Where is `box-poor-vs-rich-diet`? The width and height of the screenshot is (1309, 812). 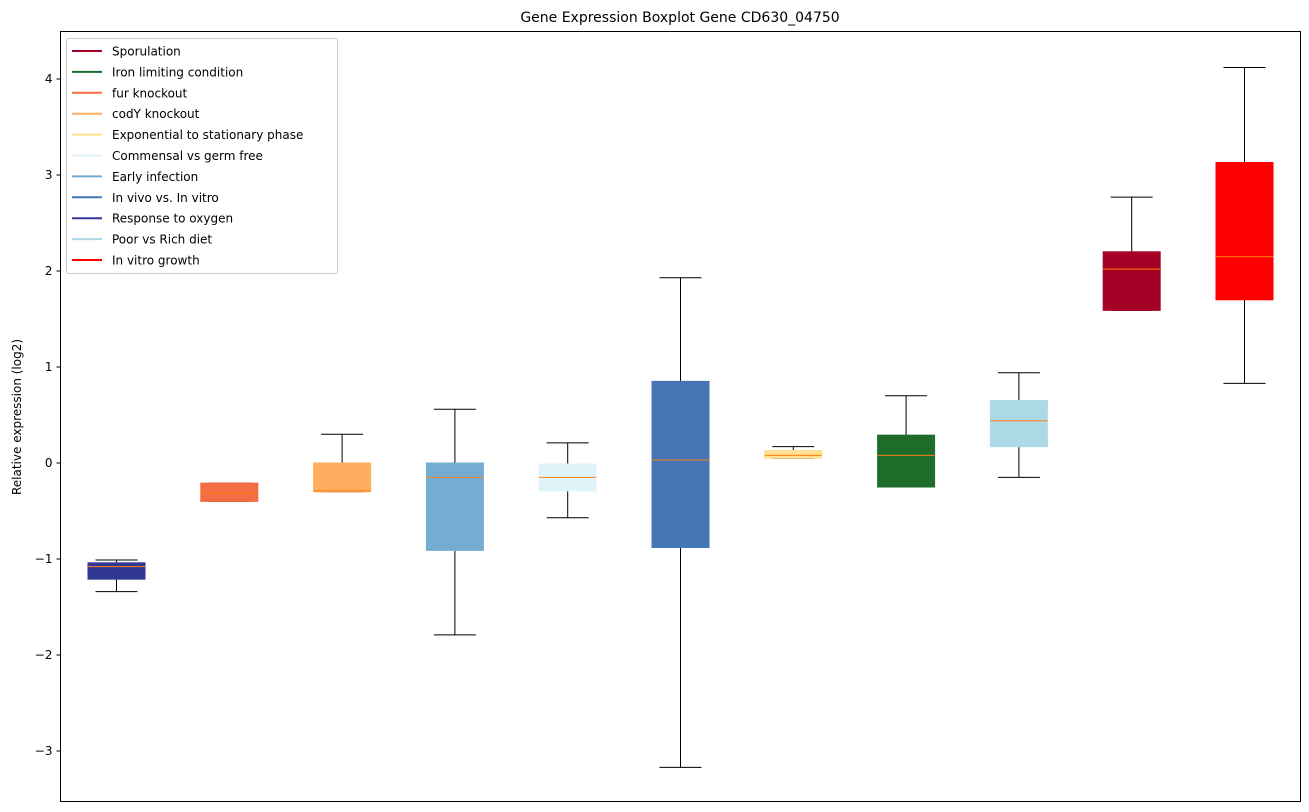 box-poor-vs-rich-diet is located at coordinates (1018, 425).